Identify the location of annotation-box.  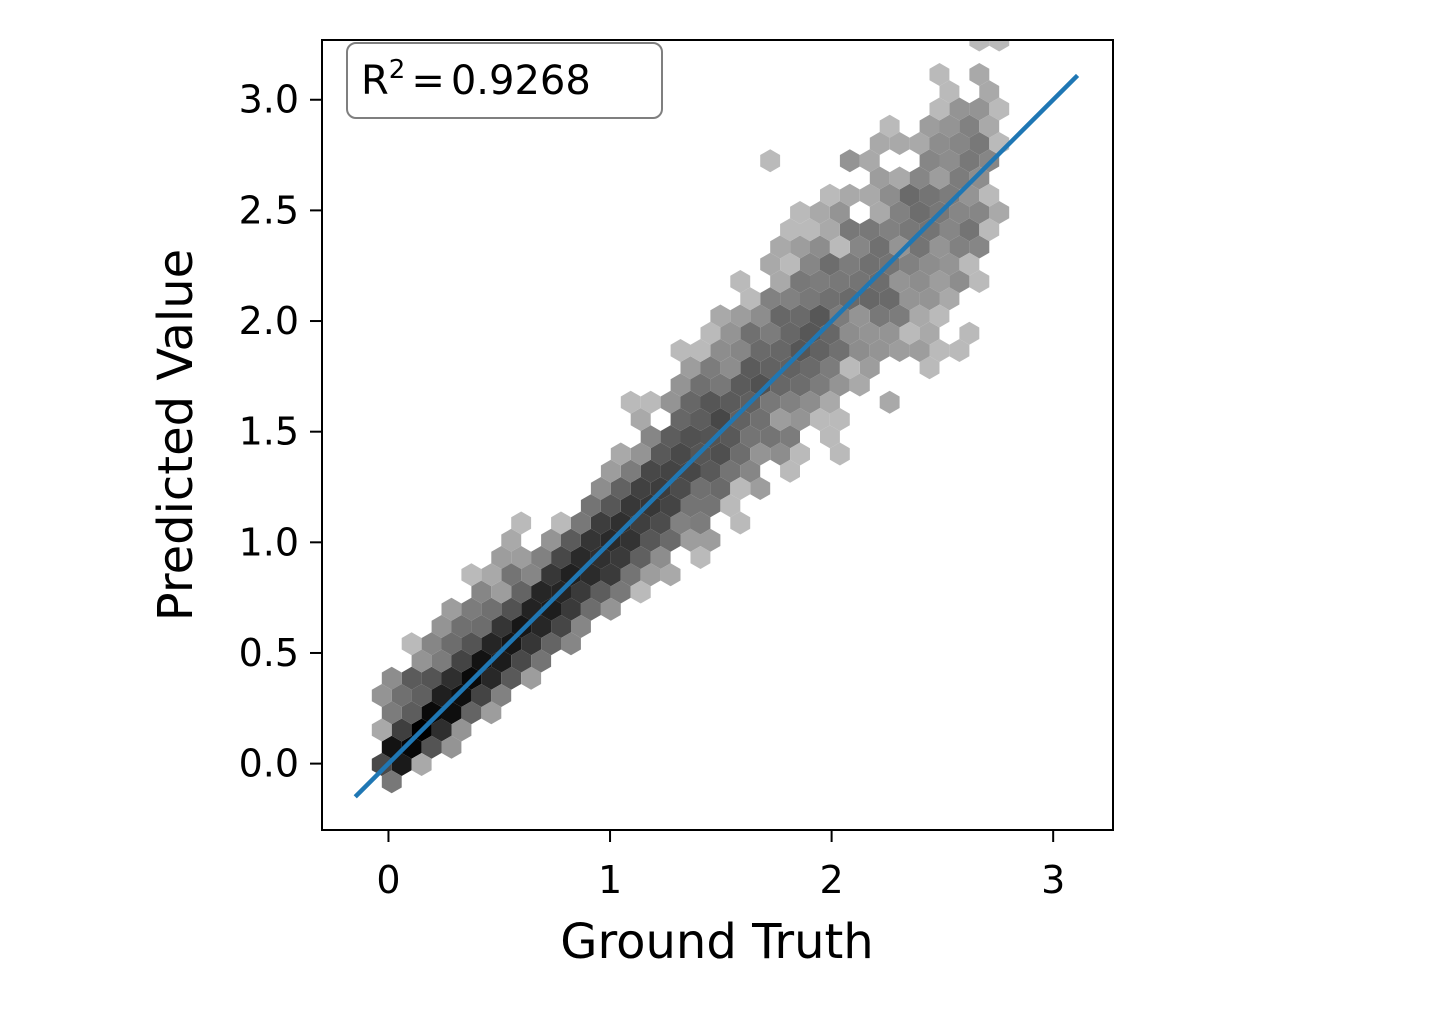
(504, 80).